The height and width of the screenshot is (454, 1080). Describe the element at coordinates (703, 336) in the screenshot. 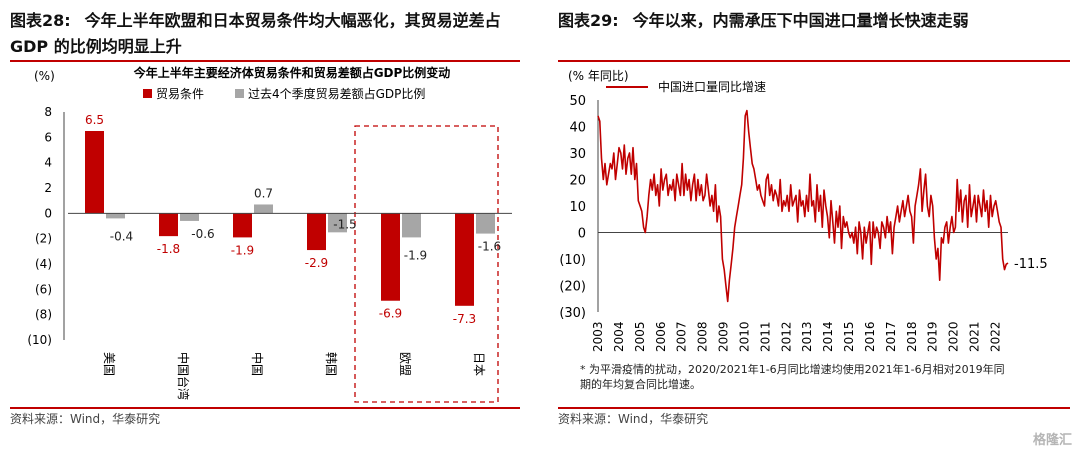

I see `x-tick-label: 2008` at that location.